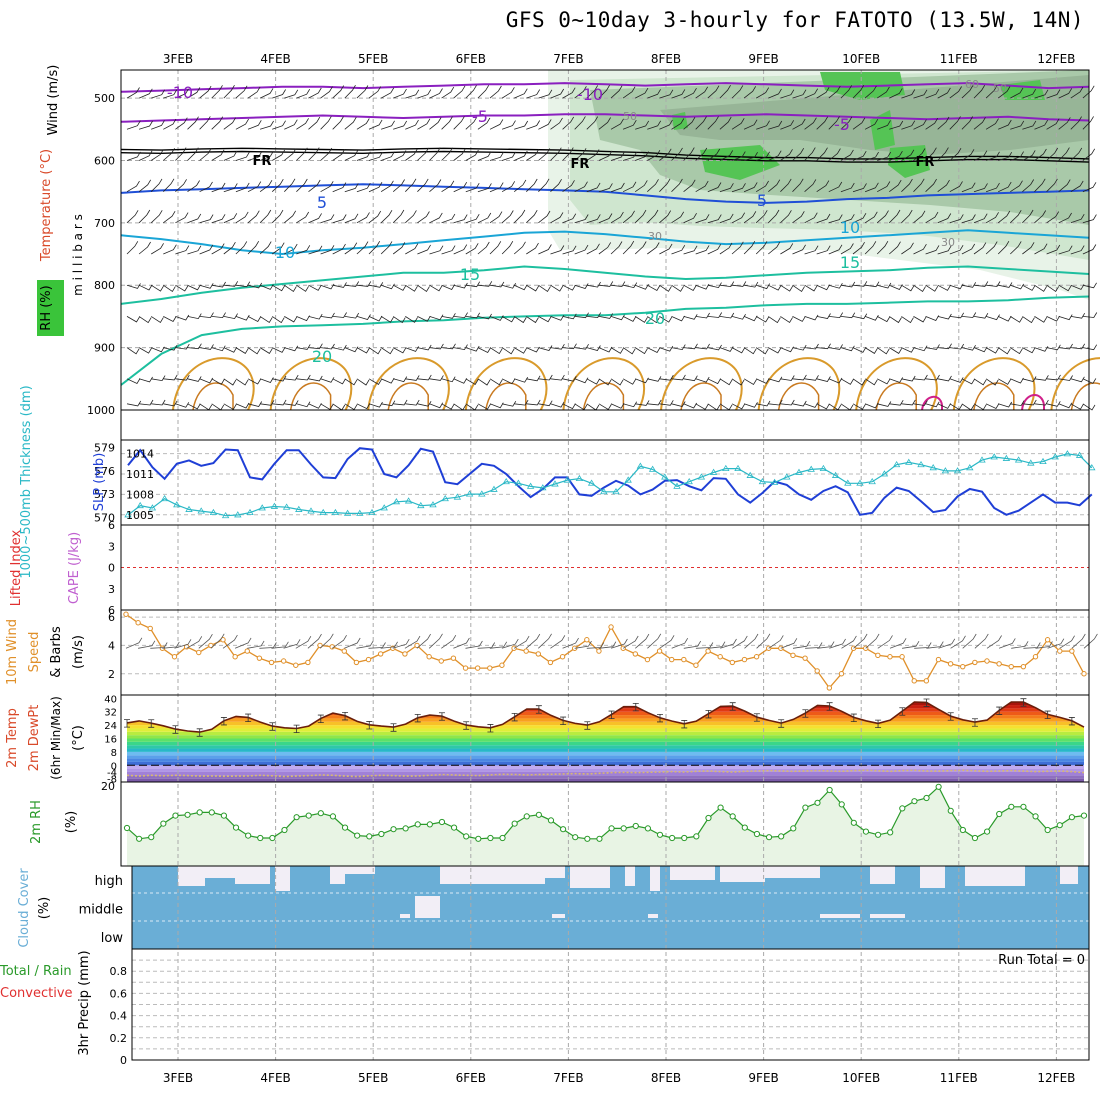 The image size is (1100, 1100). Describe the element at coordinates (605, 760) in the screenshot. I see `temp-band` at that location.